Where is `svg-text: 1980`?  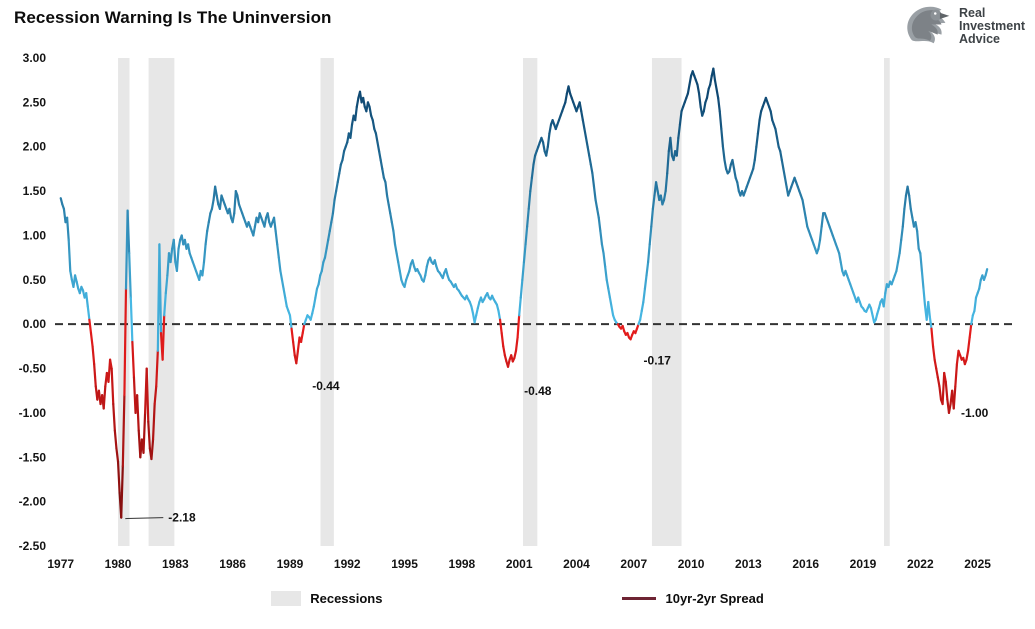 svg-text: 1980 is located at coordinates (118, 564).